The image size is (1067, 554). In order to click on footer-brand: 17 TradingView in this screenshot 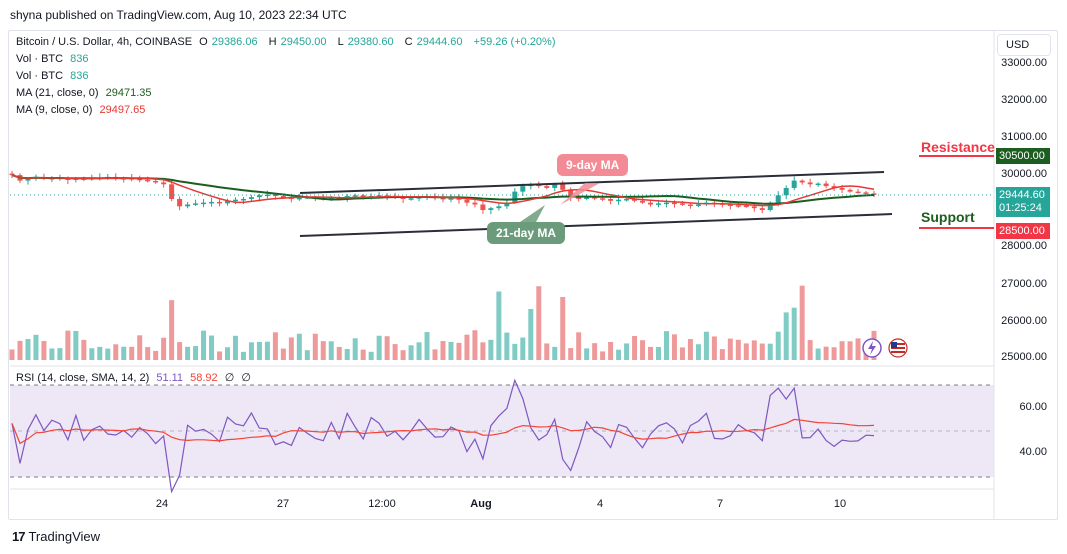, I will do `click(56, 536)`.